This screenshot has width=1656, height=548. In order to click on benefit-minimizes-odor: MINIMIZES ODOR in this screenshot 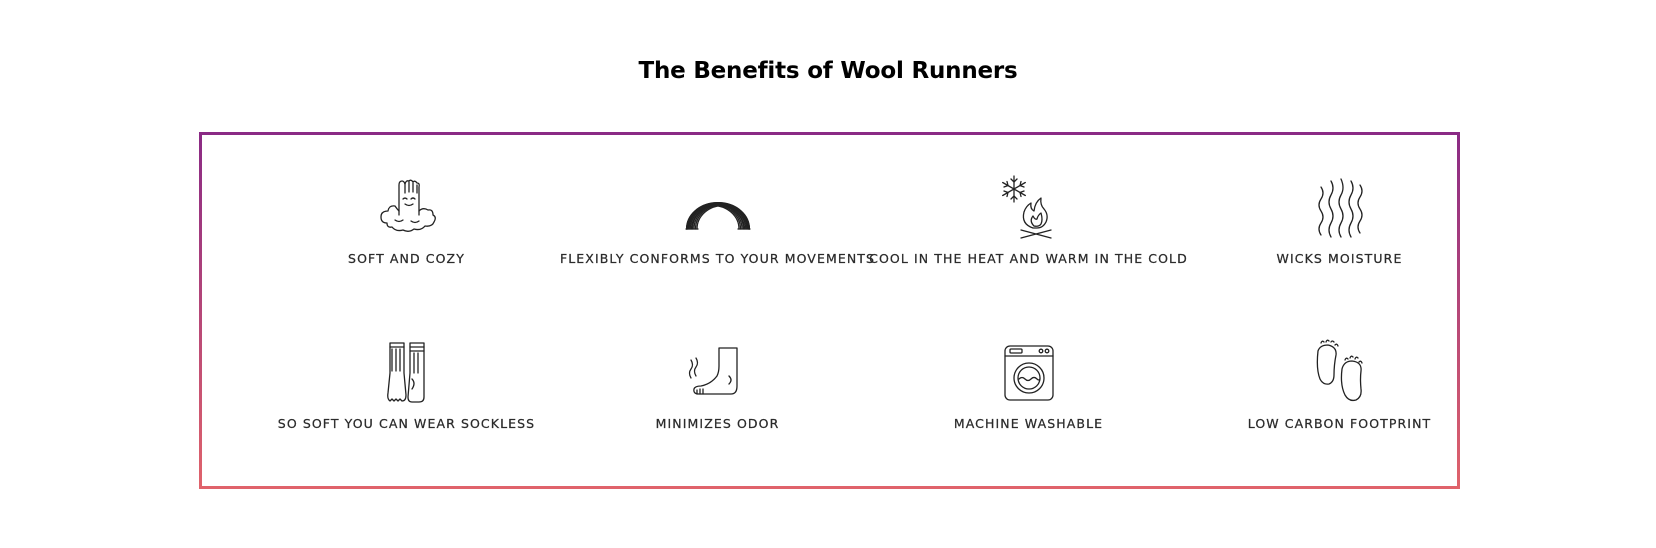, I will do `click(717, 393)`.